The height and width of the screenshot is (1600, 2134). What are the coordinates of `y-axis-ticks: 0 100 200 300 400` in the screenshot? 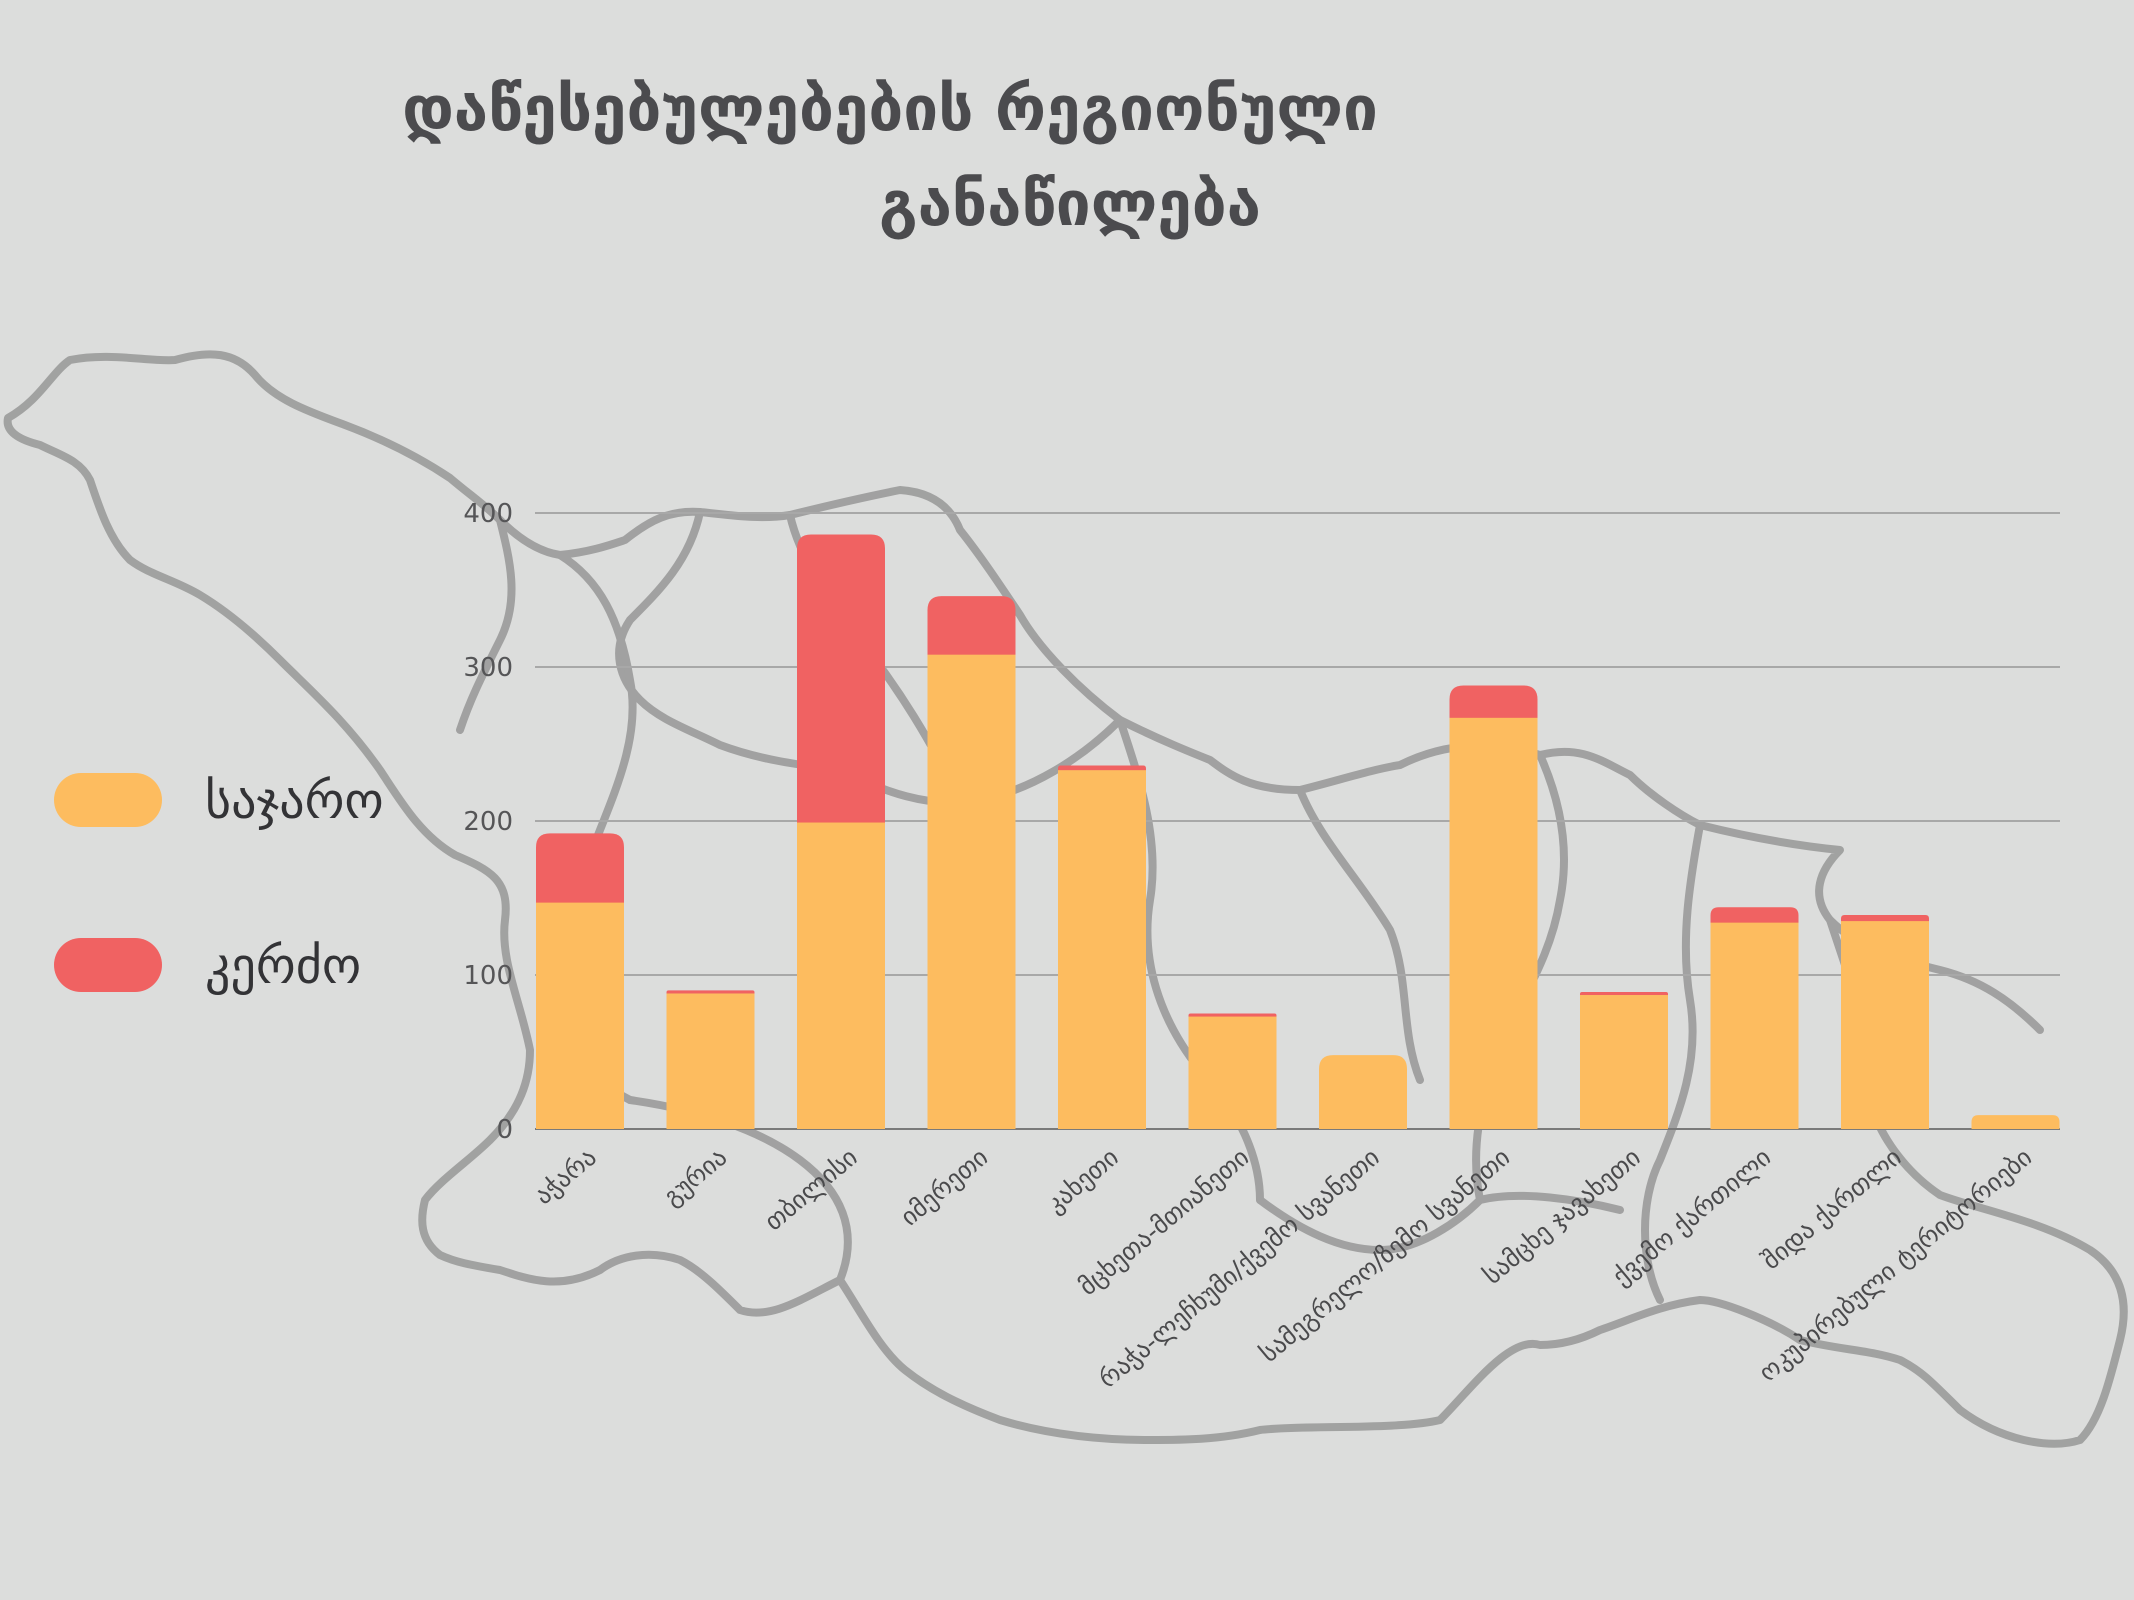 It's located at (488, 822).